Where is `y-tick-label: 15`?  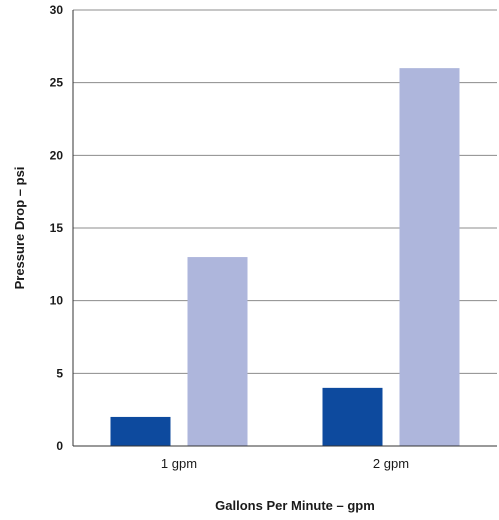 y-tick-label: 15 is located at coordinates (57, 228).